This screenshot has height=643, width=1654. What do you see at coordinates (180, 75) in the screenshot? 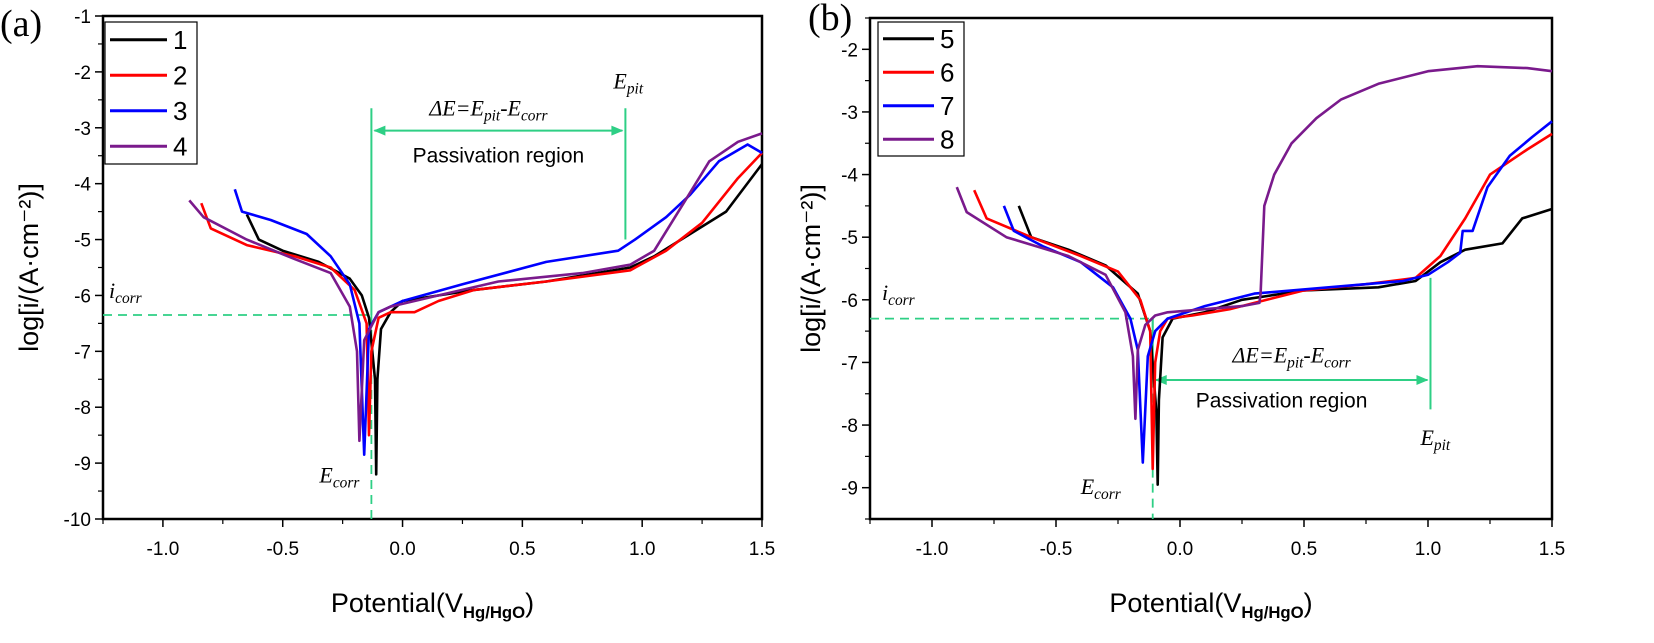
I see `legend-label-2: 2` at bounding box center [180, 75].